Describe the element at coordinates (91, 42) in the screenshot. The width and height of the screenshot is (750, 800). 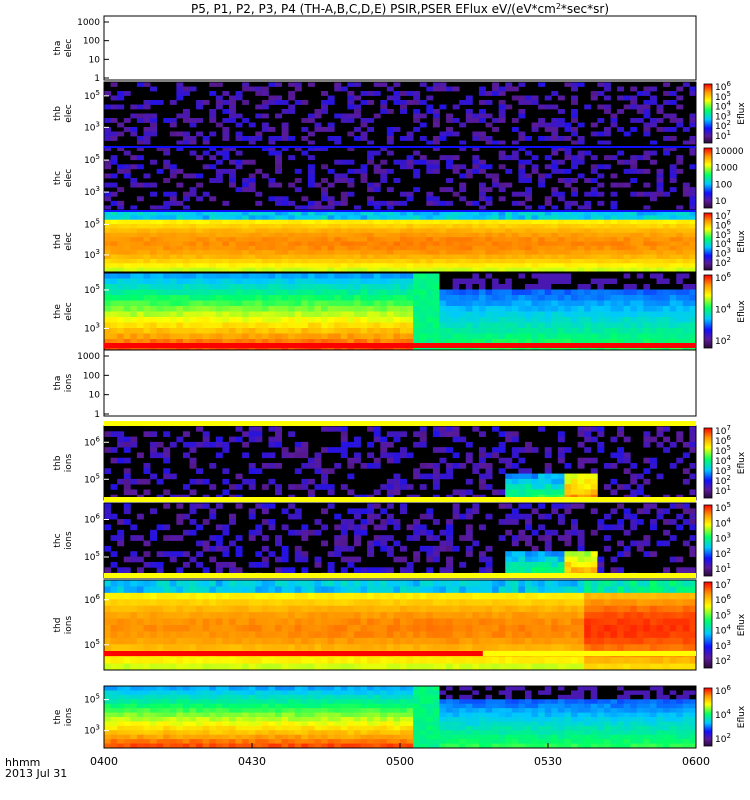
I see `y-tick-label: 100` at that location.